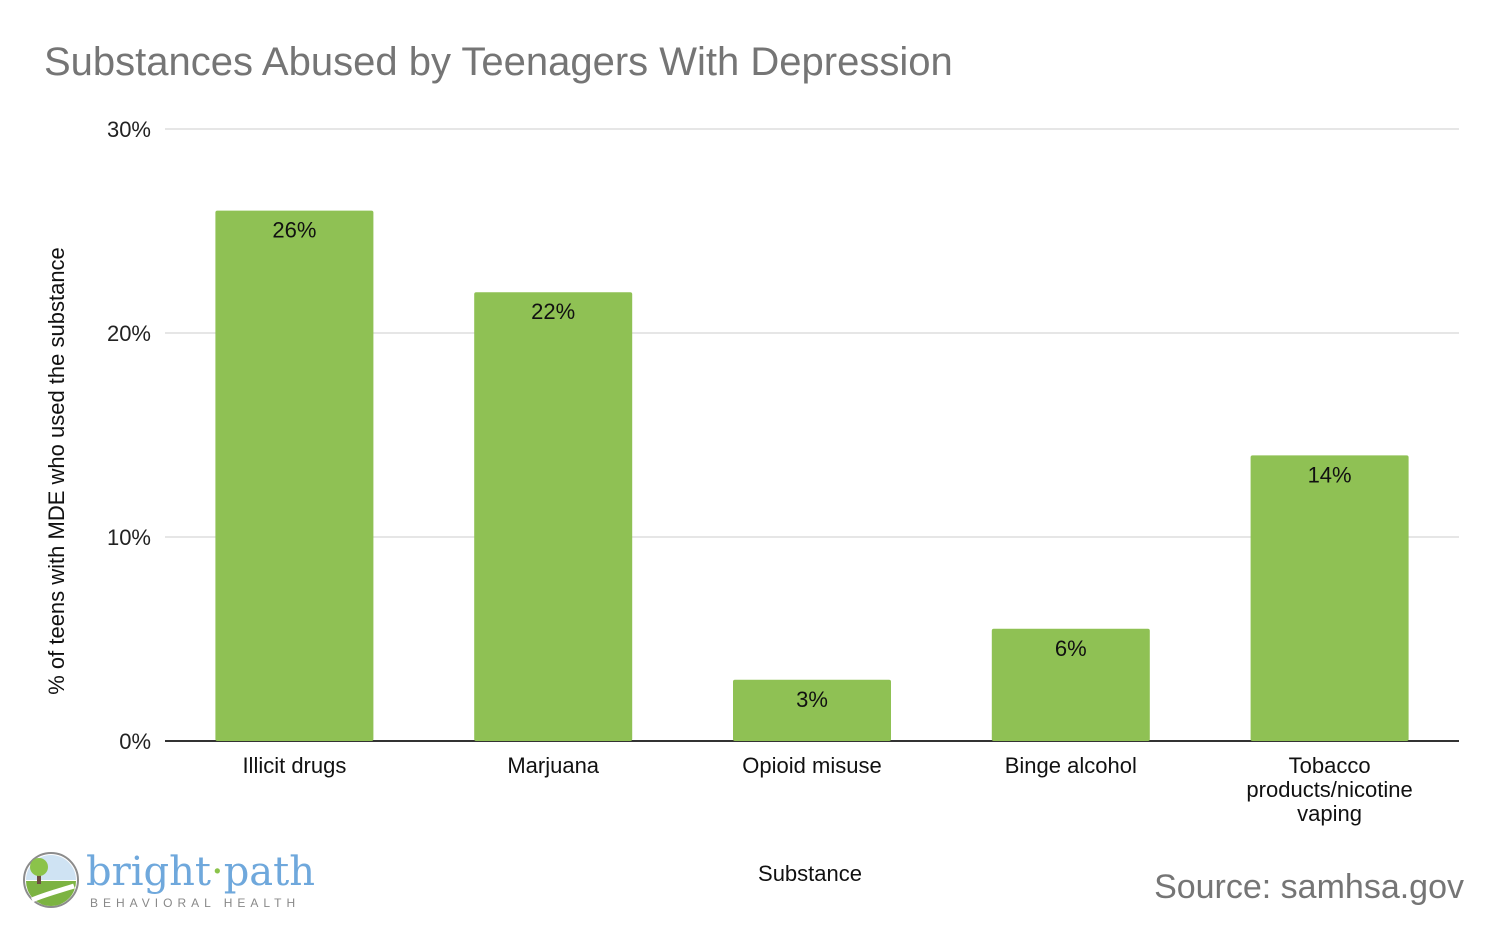  I want to click on x-tick-label: Illicit drugs, so click(294, 765).